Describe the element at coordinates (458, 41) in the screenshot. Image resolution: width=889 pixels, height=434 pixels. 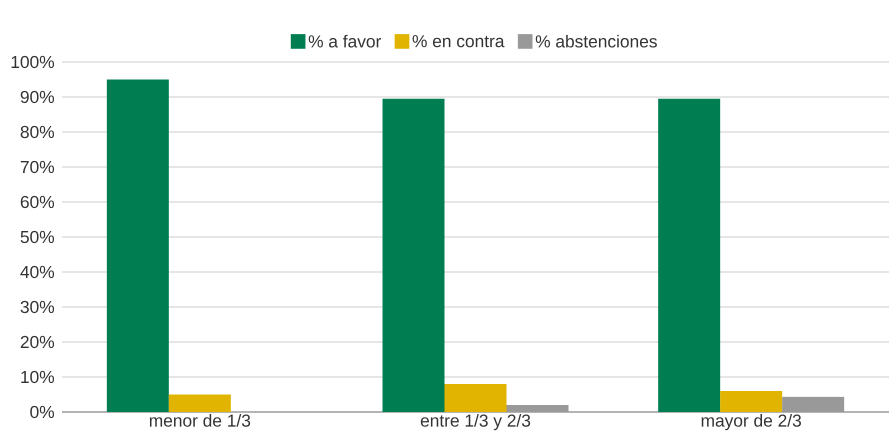
I see `legend-label: % en contra` at that location.